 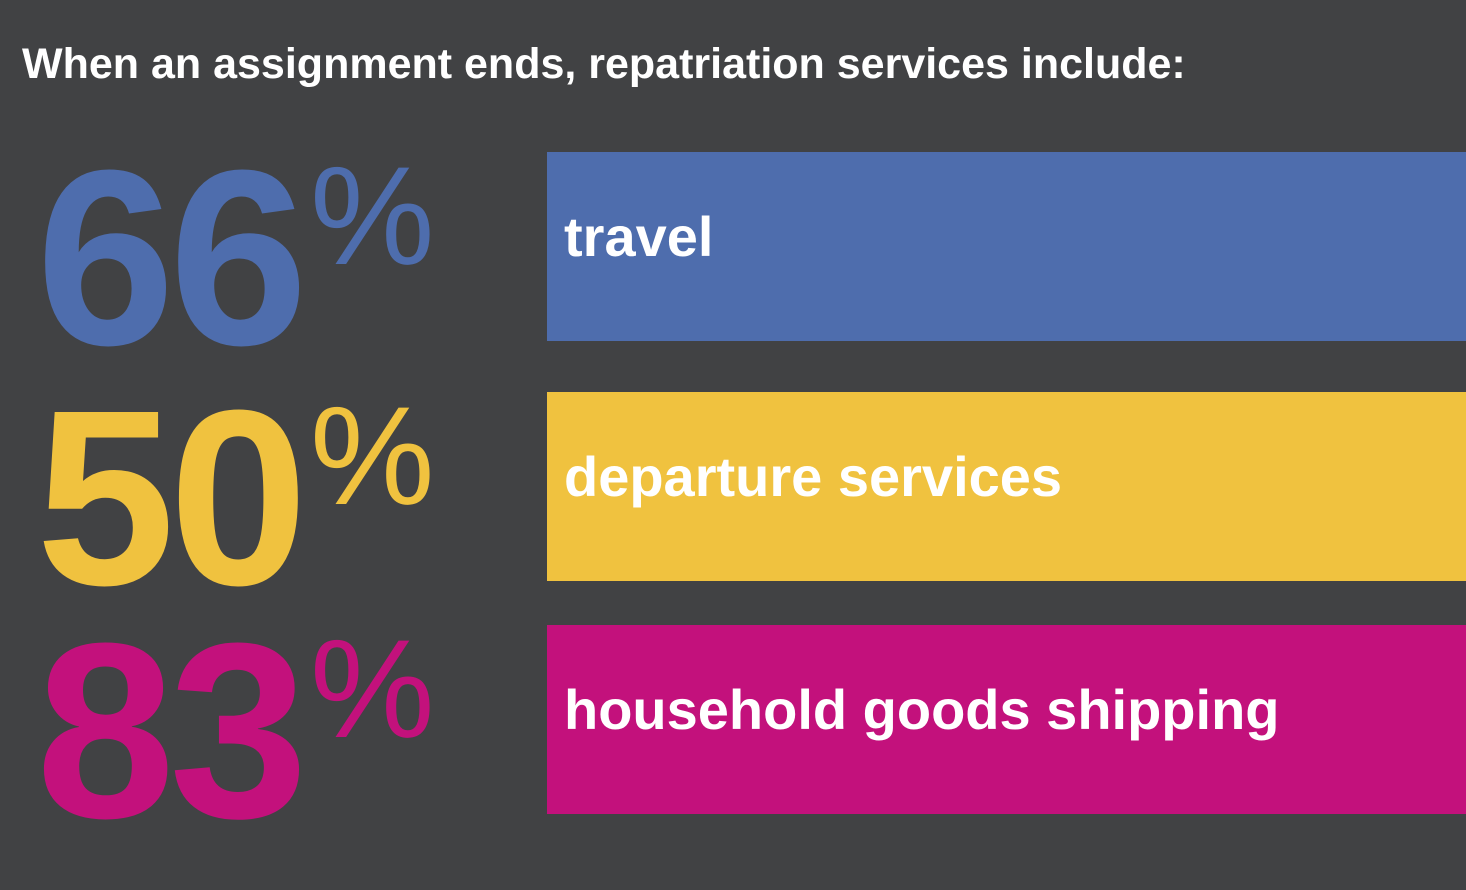 What do you see at coordinates (813, 476) in the screenshot?
I see `category-label: departure services` at bounding box center [813, 476].